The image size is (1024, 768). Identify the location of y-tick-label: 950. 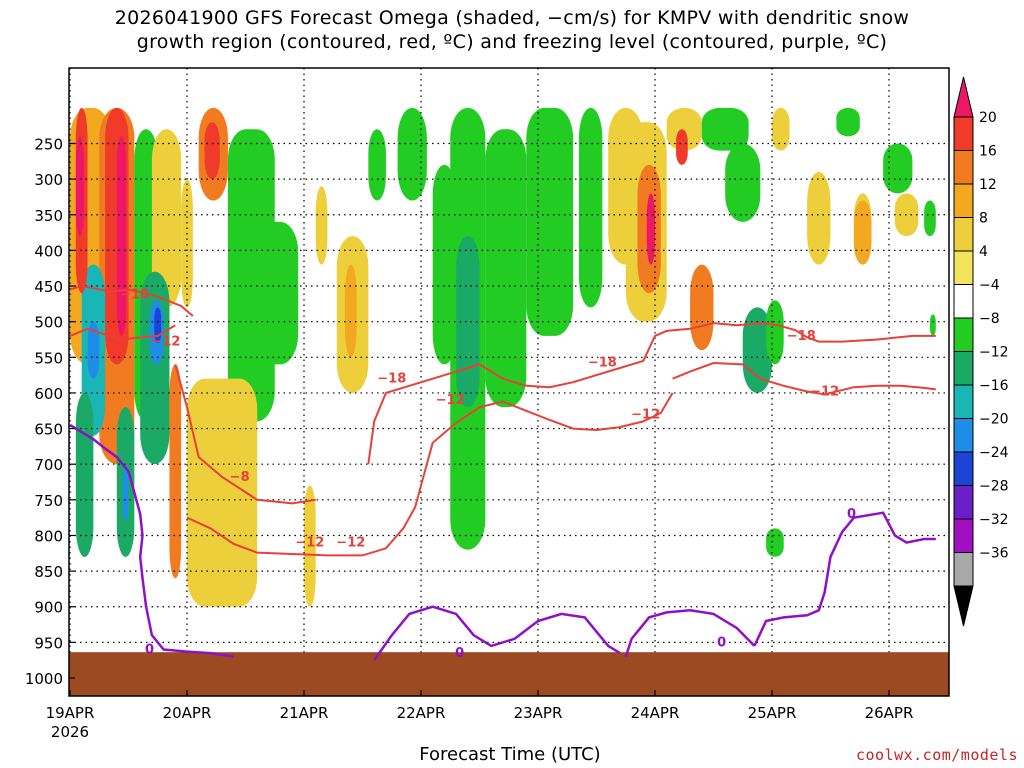
(48, 643).